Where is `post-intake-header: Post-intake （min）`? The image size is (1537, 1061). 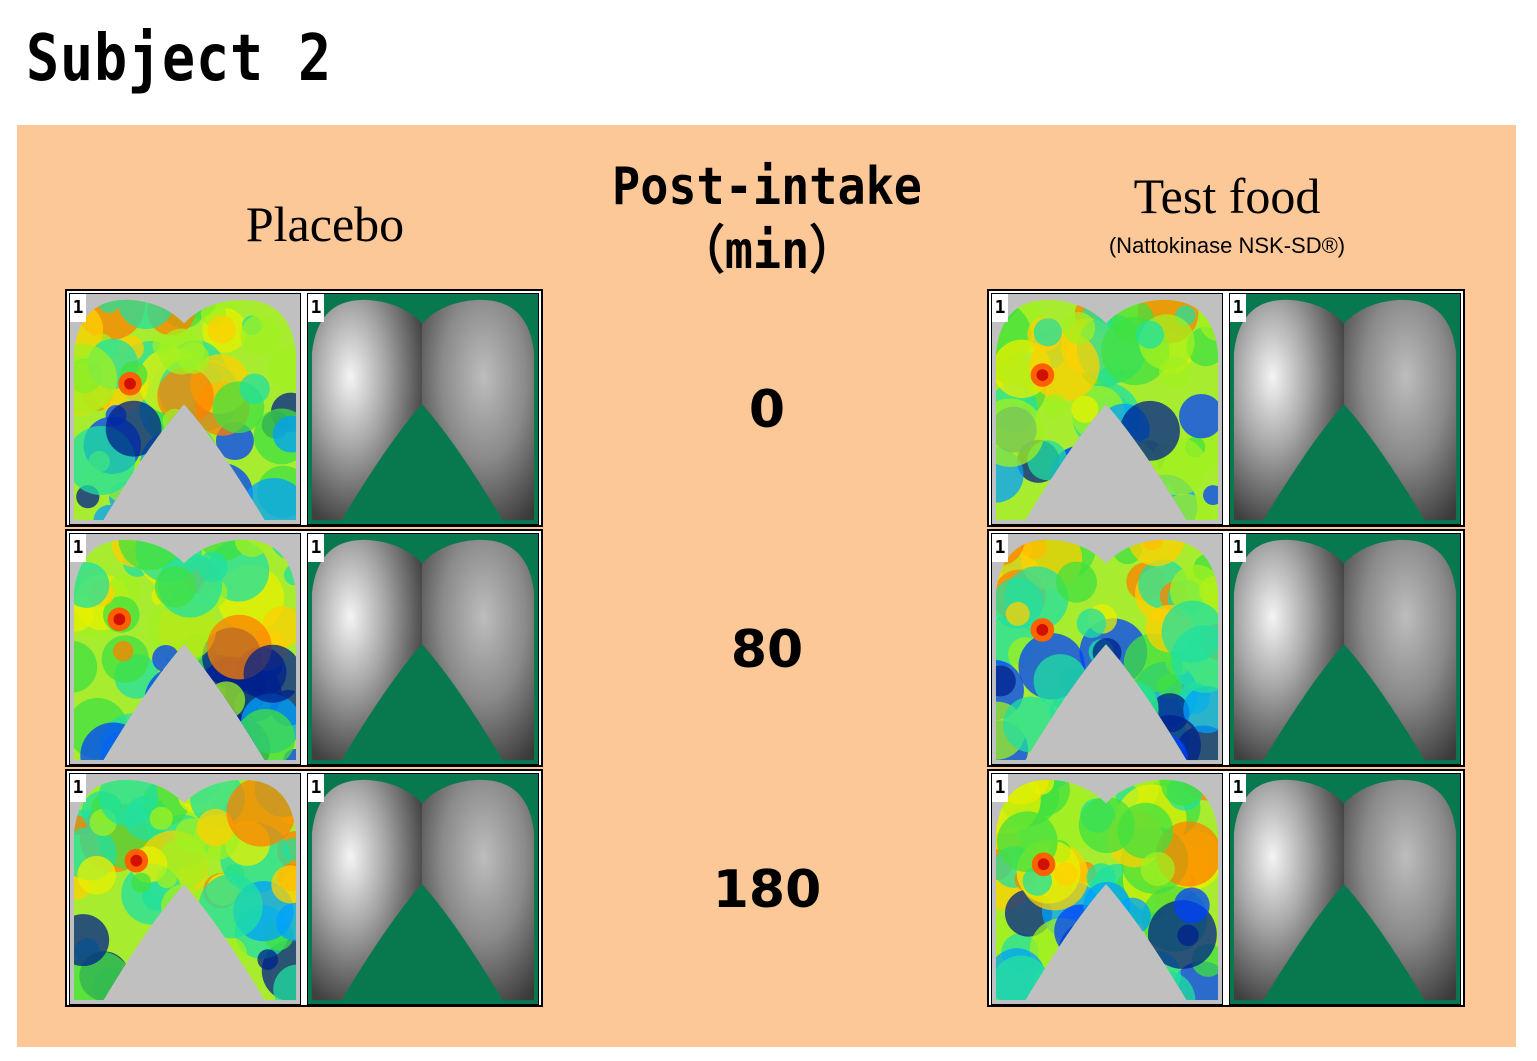
post-intake-header: Post-intake （min） is located at coordinates (767, 219).